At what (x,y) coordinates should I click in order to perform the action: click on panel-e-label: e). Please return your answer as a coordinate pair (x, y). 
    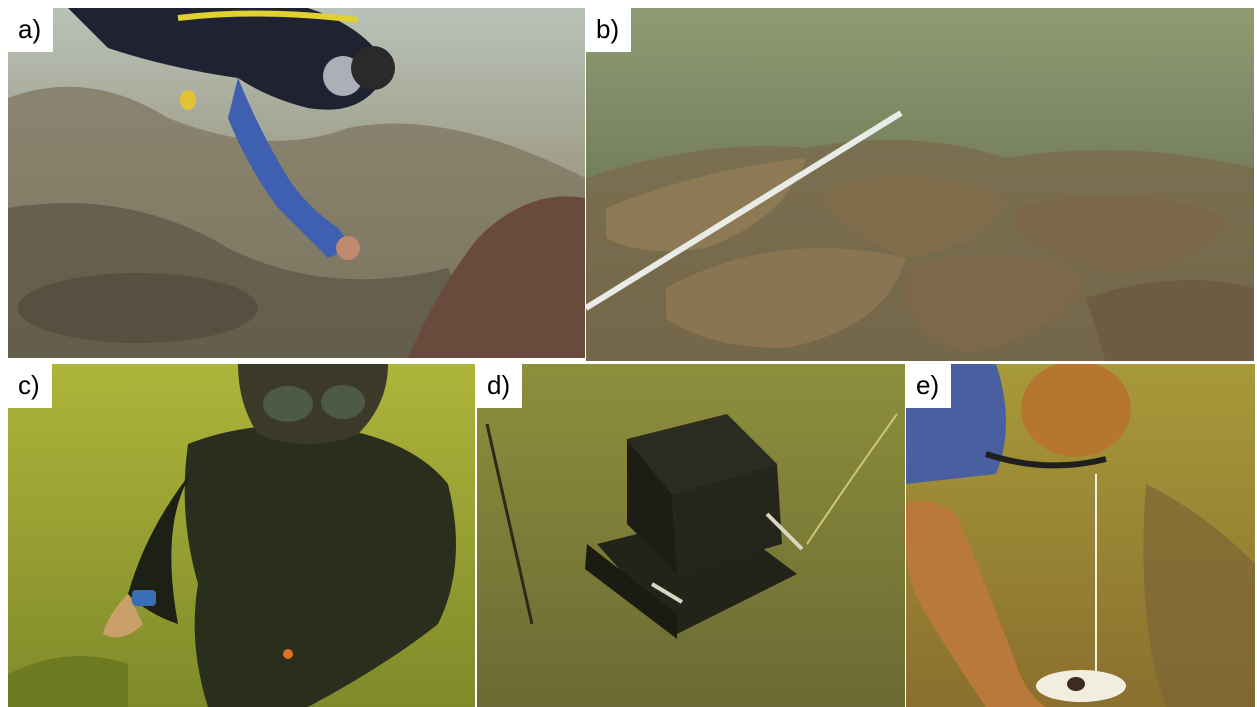
    Looking at the image, I should click on (929, 386).